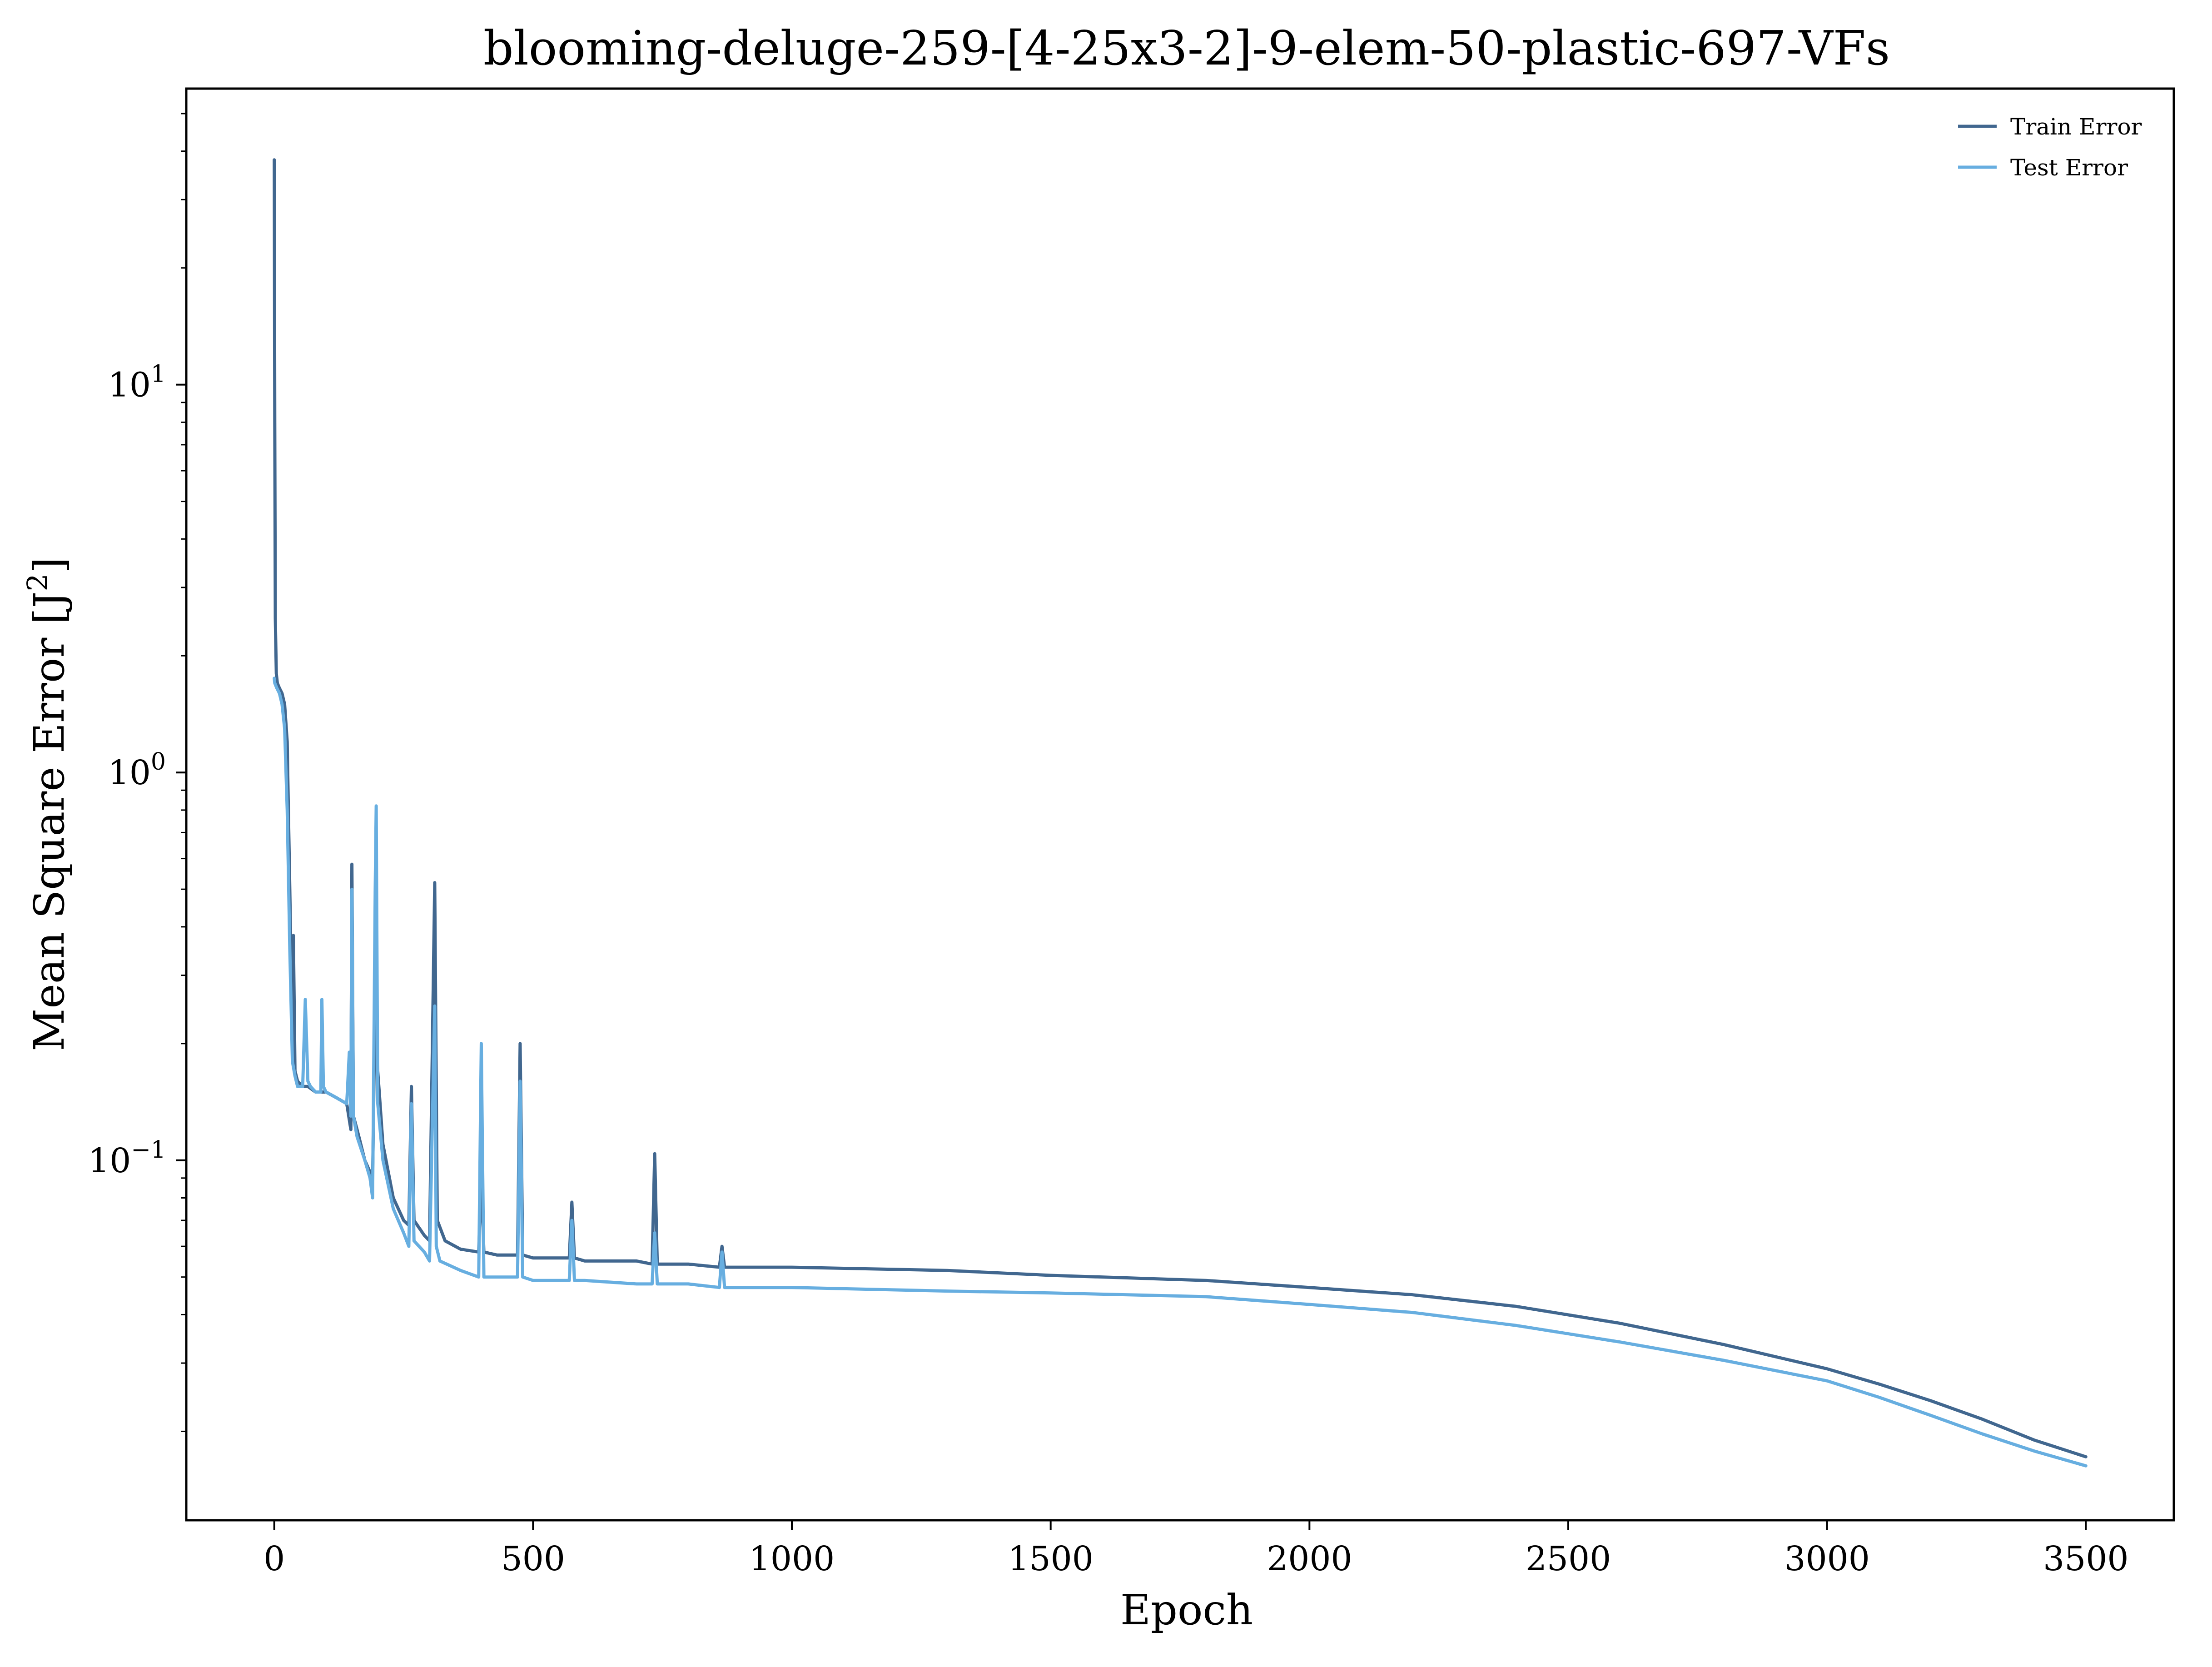 This screenshot has height=1667, width=2212. Describe the element at coordinates (2085, 1558) in the screenshot. I see `x-tick-label: 3500` at that location.